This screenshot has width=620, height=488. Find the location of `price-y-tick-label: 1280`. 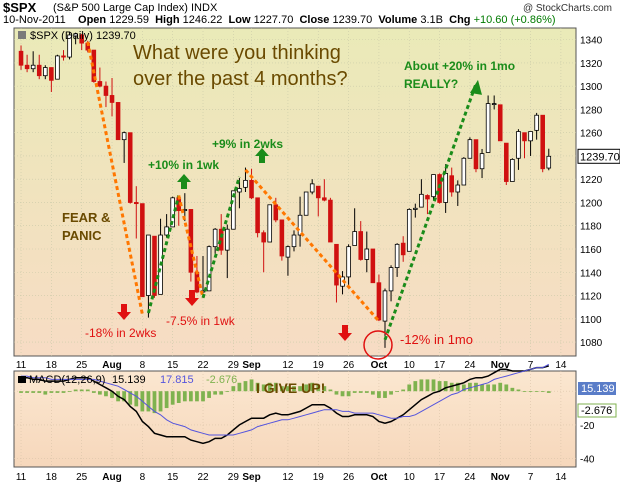

price-y-tick-label: 1280 is located at coordinates (591, 110).